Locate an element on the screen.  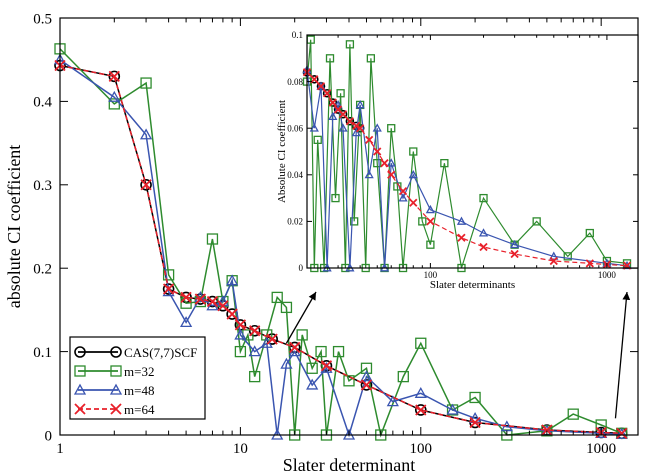
inset-ytick-label-5: 0.1 is located at coordinates (297, 35).